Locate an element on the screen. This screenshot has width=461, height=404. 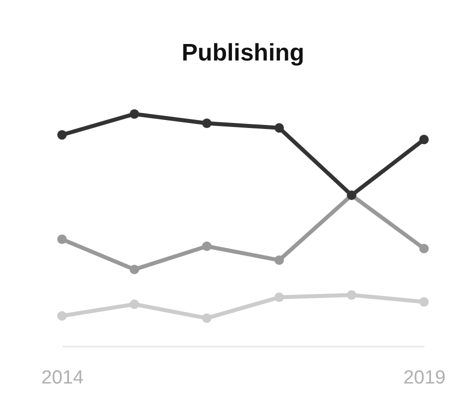
x-tick-label: 2019 is located at coordinates (424, 378).